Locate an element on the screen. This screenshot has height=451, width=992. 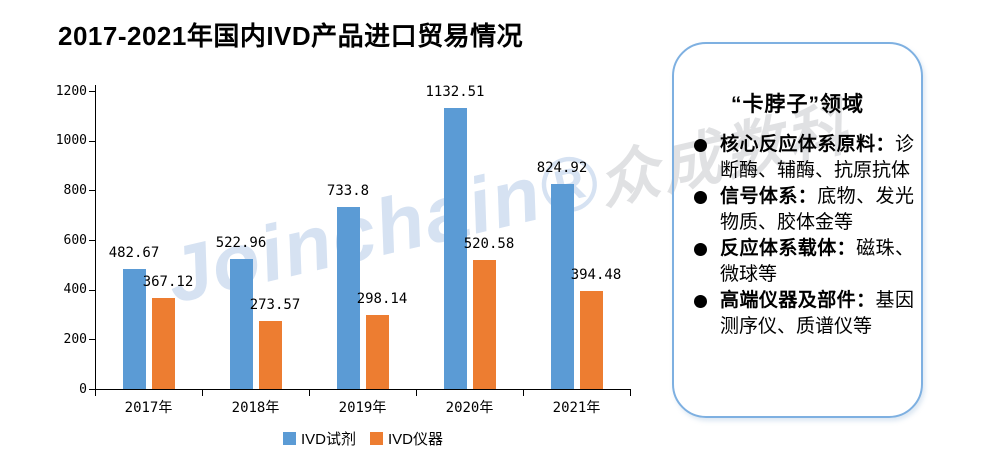
y-tick-label: 200 is located at coordinates (75, 339).